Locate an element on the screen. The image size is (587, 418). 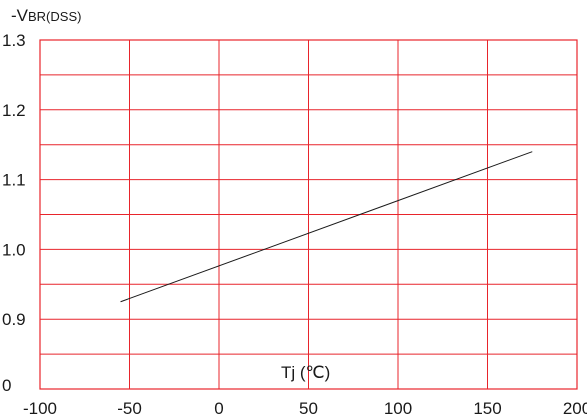
y-tick-label-5: 1.3 is located at coordinates (14, 40).